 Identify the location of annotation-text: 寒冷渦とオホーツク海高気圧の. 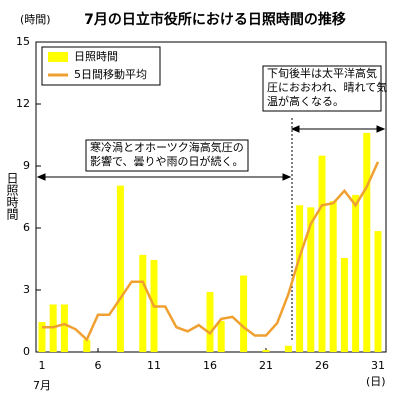
(167, 147).